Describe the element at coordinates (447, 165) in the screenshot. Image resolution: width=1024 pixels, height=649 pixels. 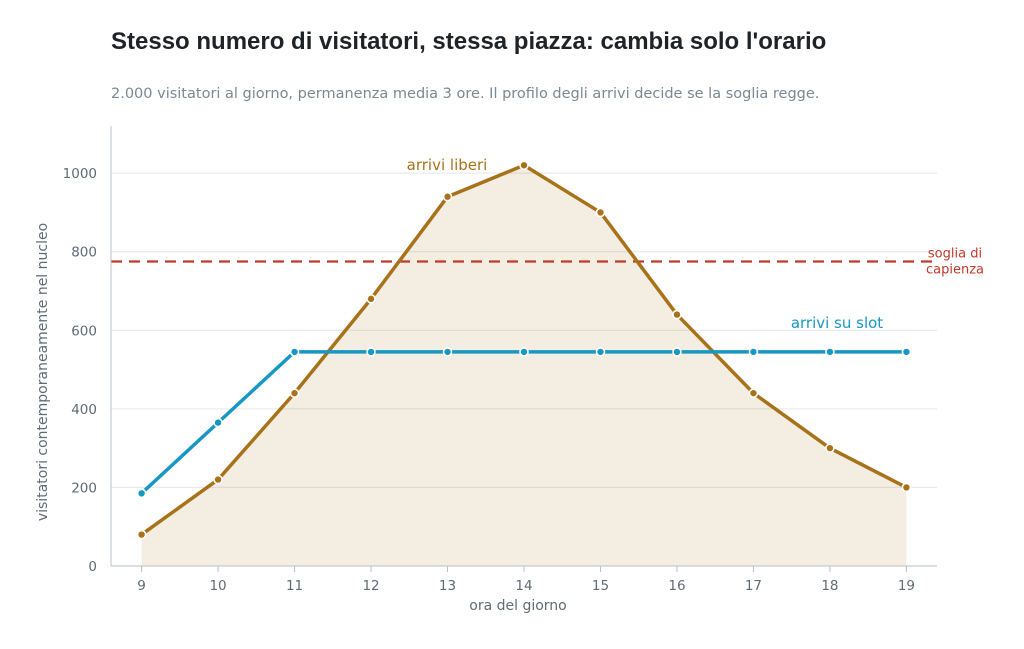
I see `series-1-label: arrivi liberi` at that location.